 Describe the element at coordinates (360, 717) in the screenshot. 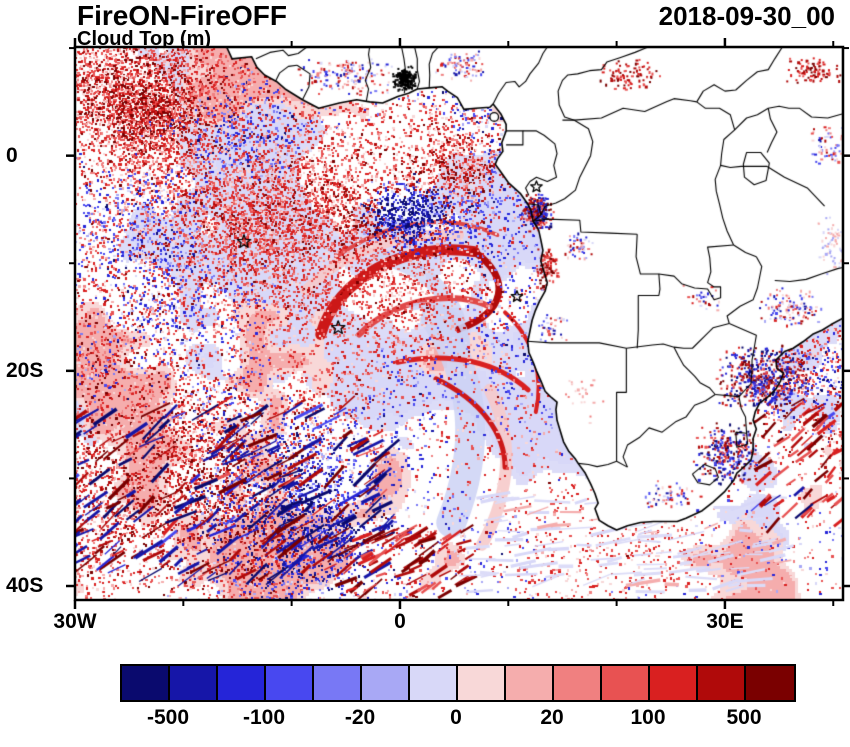

I see `colorbar-tick-label: -20` at that location.